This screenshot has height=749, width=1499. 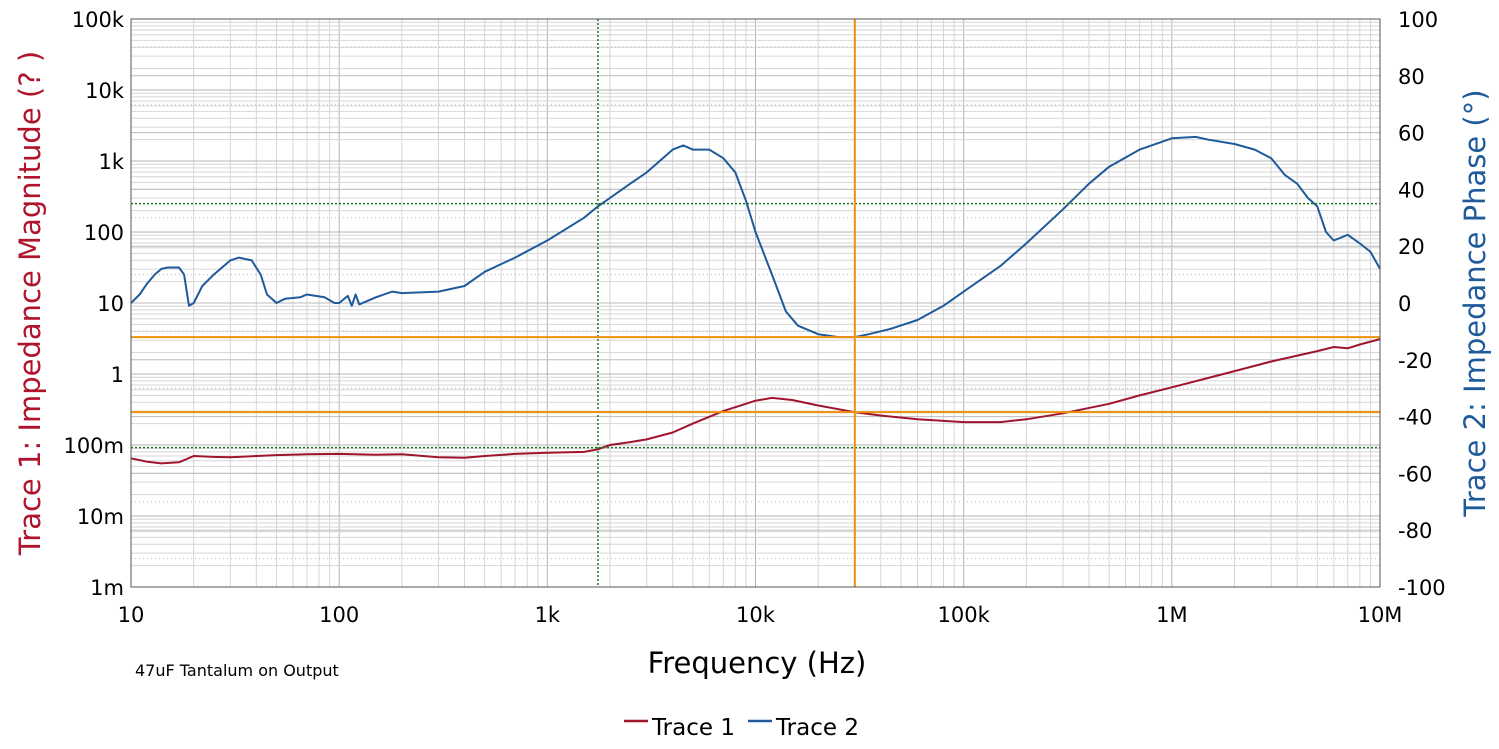 I want to click on y-left-tick-label: 10, so click(x=110, y=304).